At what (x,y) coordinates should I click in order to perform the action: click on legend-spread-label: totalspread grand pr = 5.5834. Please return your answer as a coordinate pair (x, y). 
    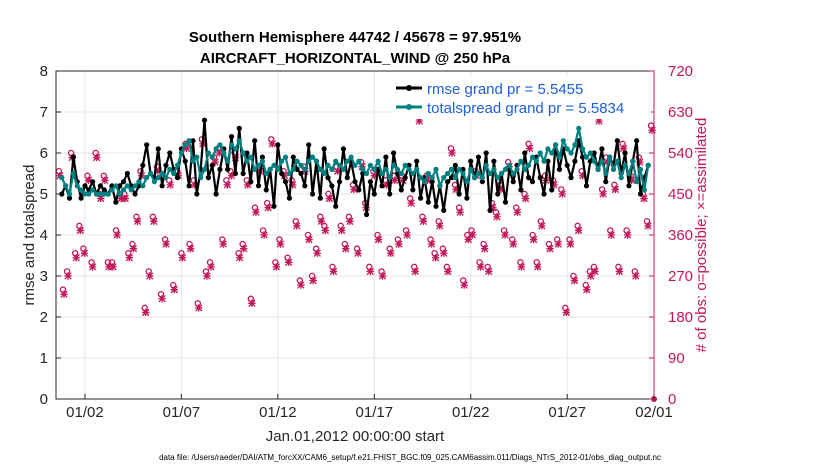
    Looking at the image, I should click on (525, 108).